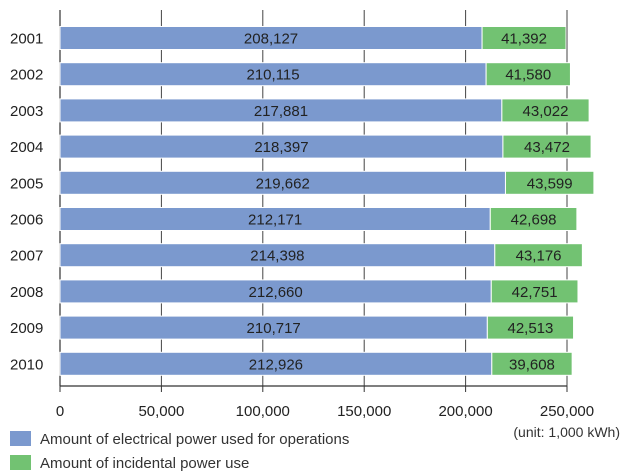 Image resolution: width=622 pixels, height=475 pixels. I want to click on bar-incidental-label: 41,392, so click(524, 39).